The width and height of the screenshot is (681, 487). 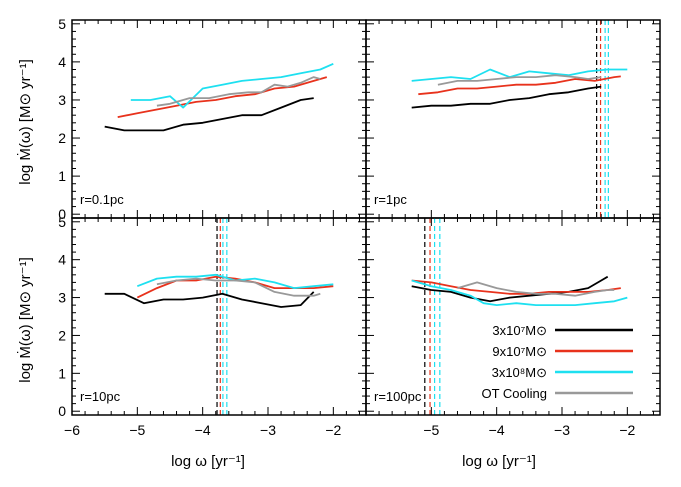 What do you see at coordinates (519, 330) in the screenshot?
I see `legend-label: 3x10⁷M⊙` at bounding box center [519, 330].